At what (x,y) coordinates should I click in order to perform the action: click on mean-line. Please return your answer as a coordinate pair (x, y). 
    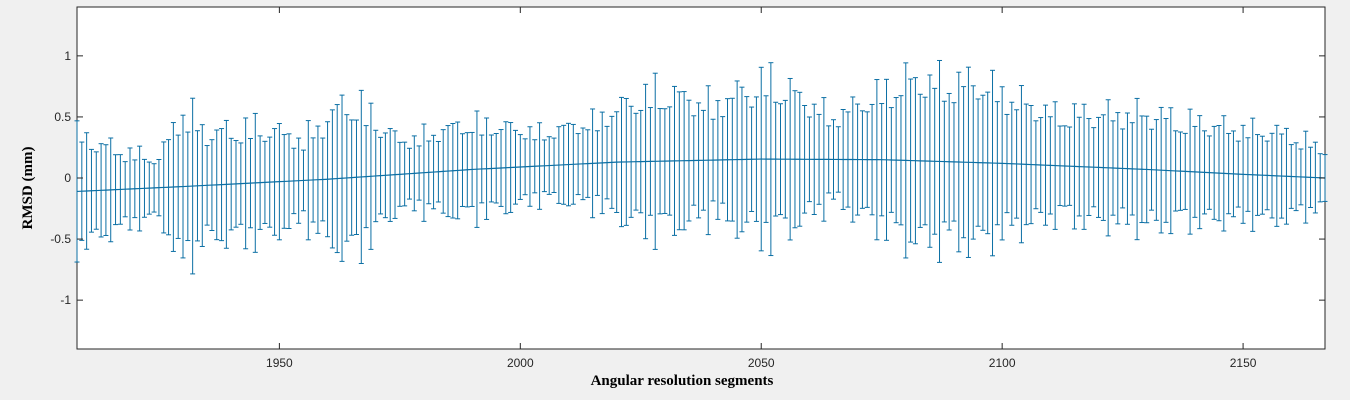
    Looking at the image, I should click on (701, 175).